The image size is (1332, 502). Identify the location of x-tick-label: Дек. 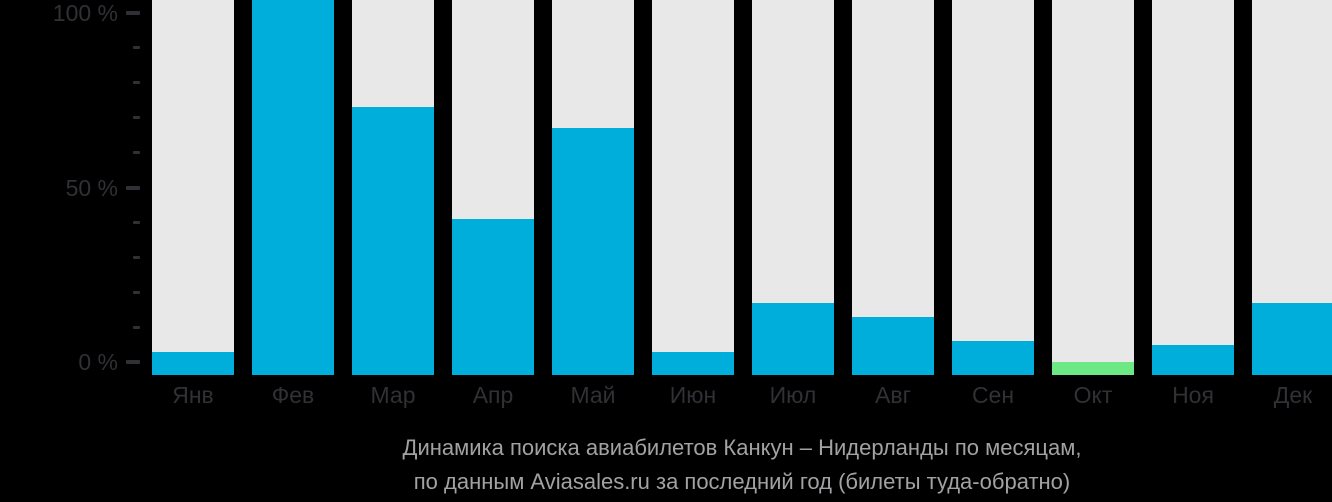
(1293, 395).